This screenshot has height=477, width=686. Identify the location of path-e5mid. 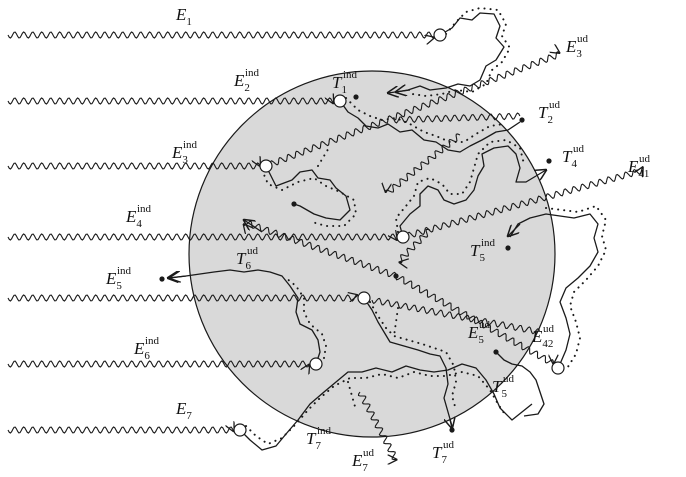
(408, 362).